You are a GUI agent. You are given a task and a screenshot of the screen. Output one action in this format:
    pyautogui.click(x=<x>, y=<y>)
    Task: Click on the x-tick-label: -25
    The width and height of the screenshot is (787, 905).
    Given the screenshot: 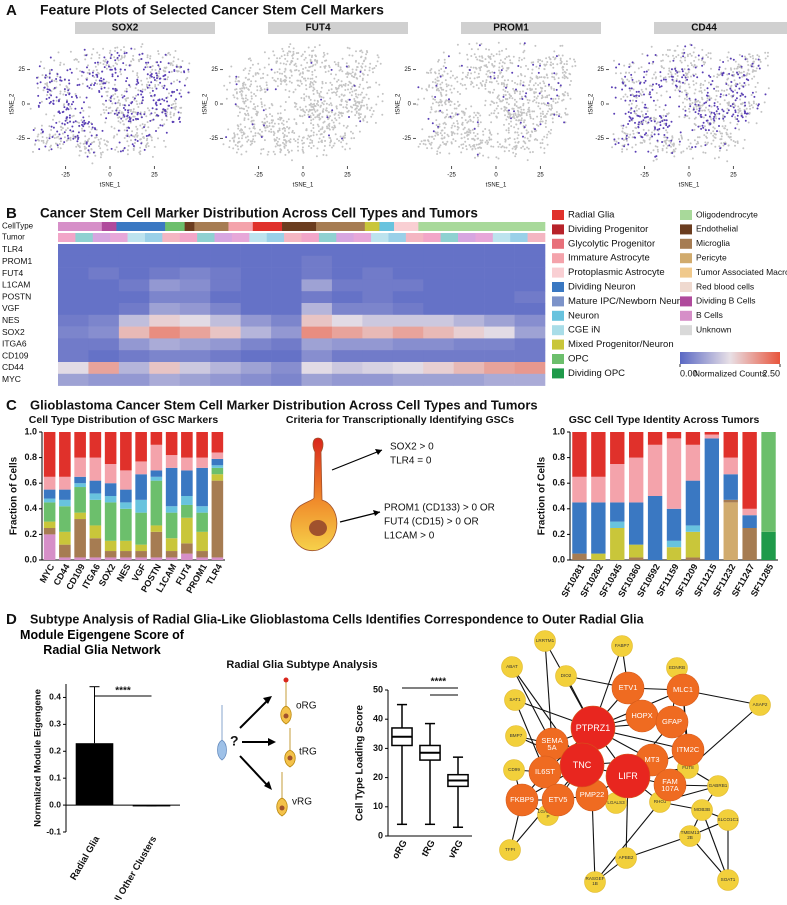 What is the action you would take?
    pyautogui.click(x=451, y=176)
    